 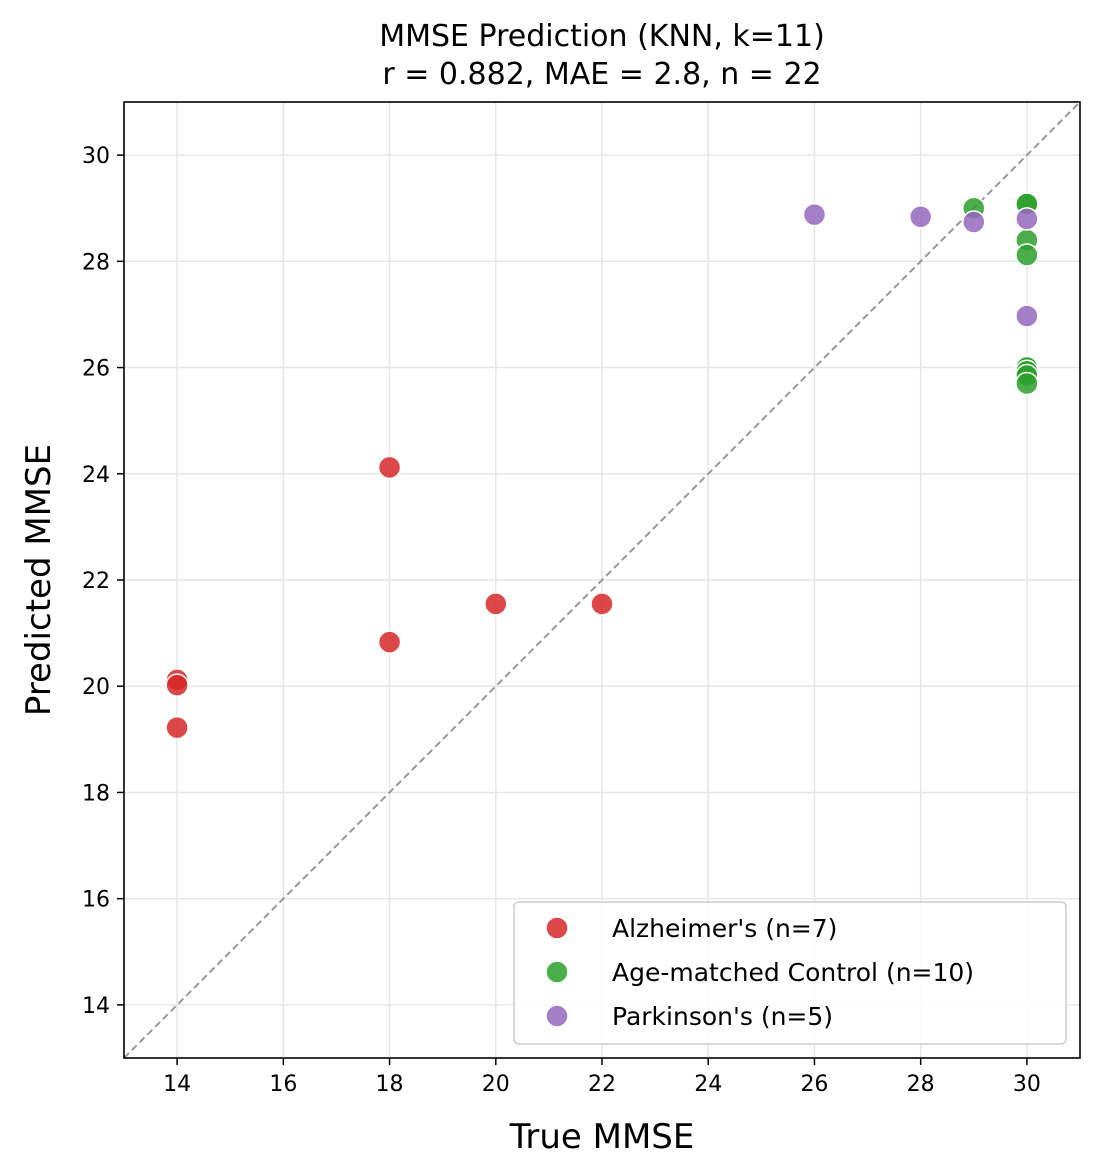 I want to click on y-tick-label: 20, so click(x=96, y=687).